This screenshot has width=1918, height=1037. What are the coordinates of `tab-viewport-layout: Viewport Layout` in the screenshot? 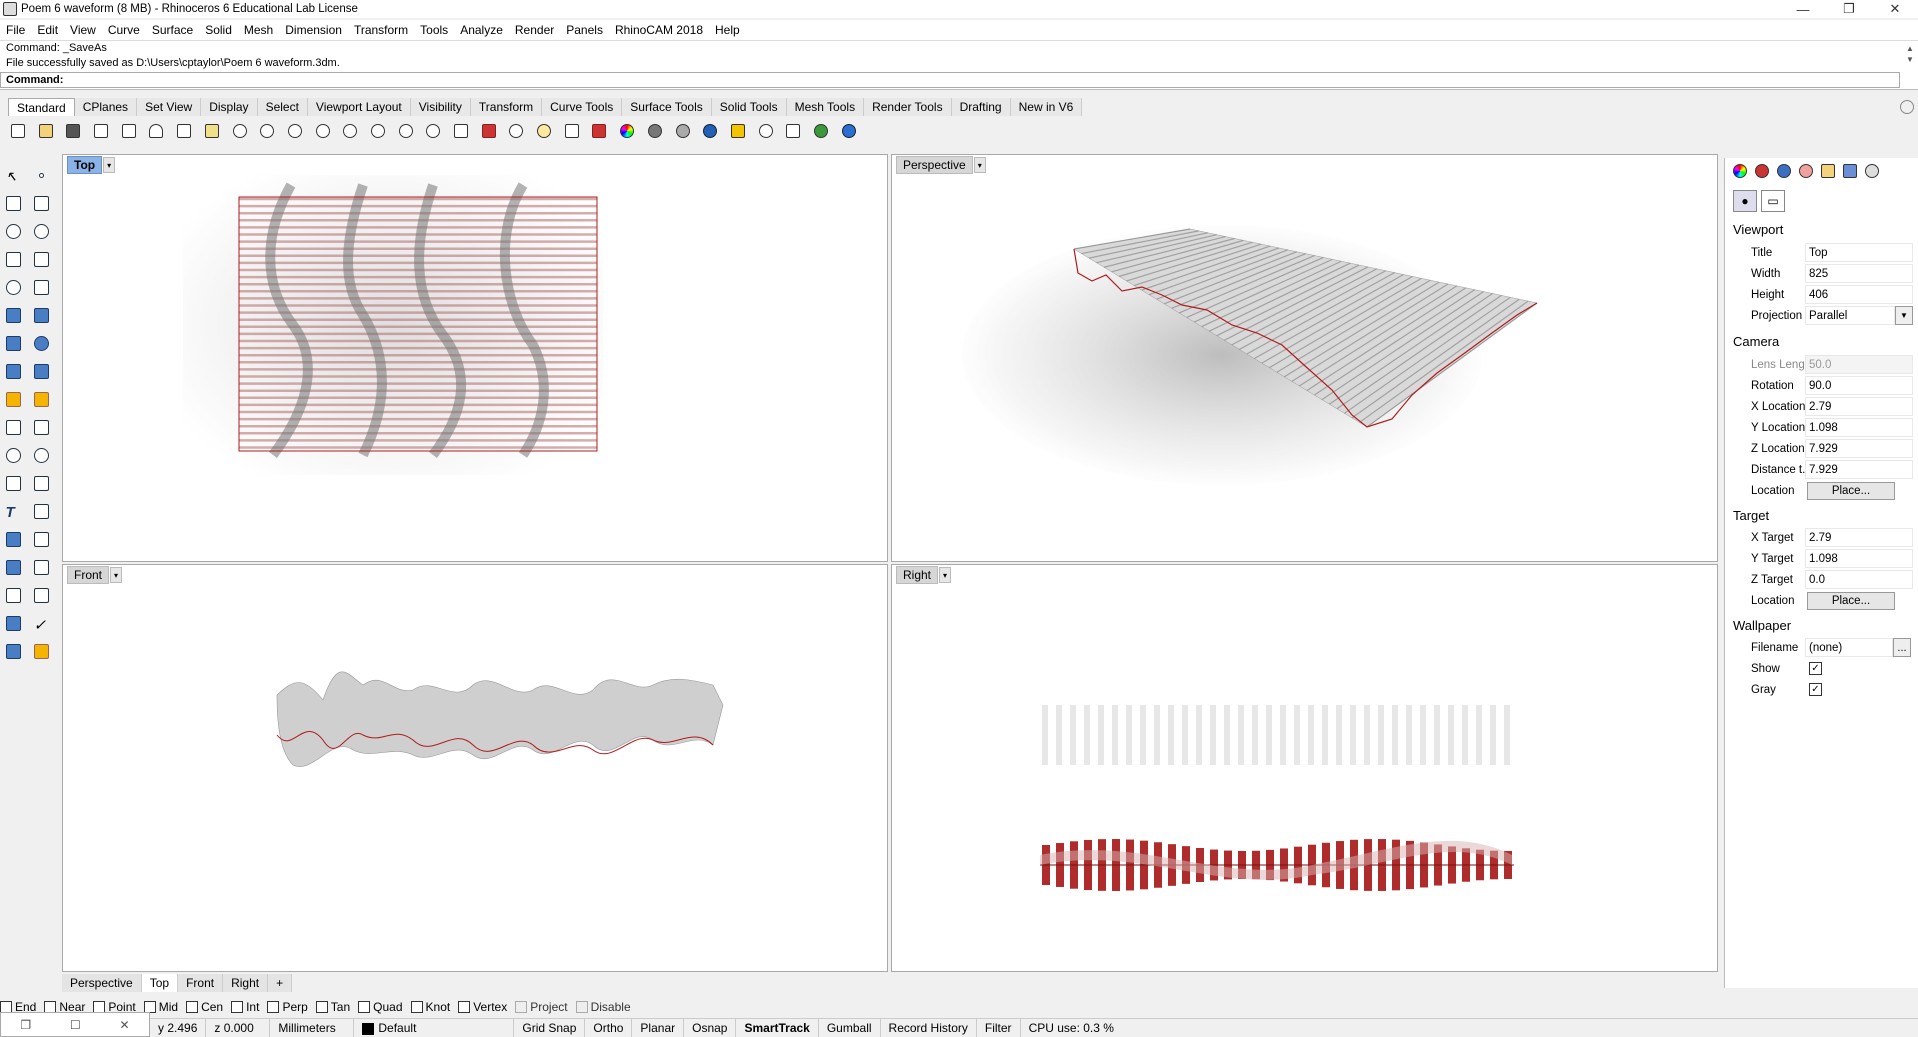 It's located at (359, 107).